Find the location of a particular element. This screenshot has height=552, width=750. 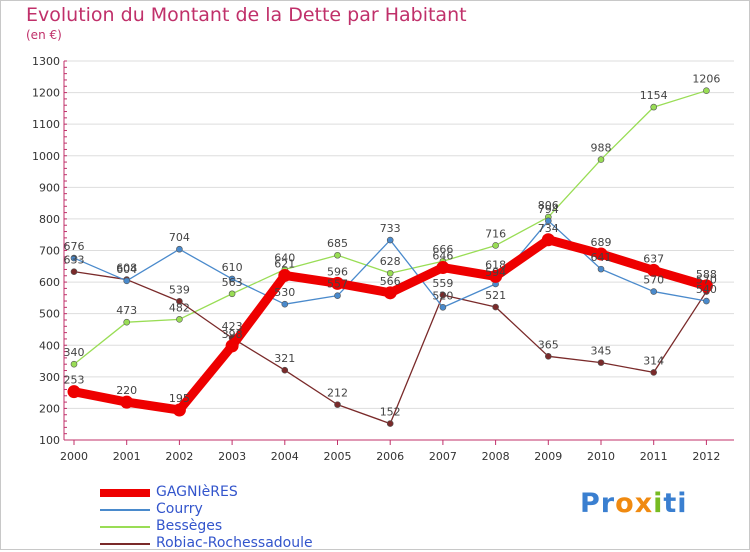

data-label-besseges: 1154 is located at coordinates (654, 95).